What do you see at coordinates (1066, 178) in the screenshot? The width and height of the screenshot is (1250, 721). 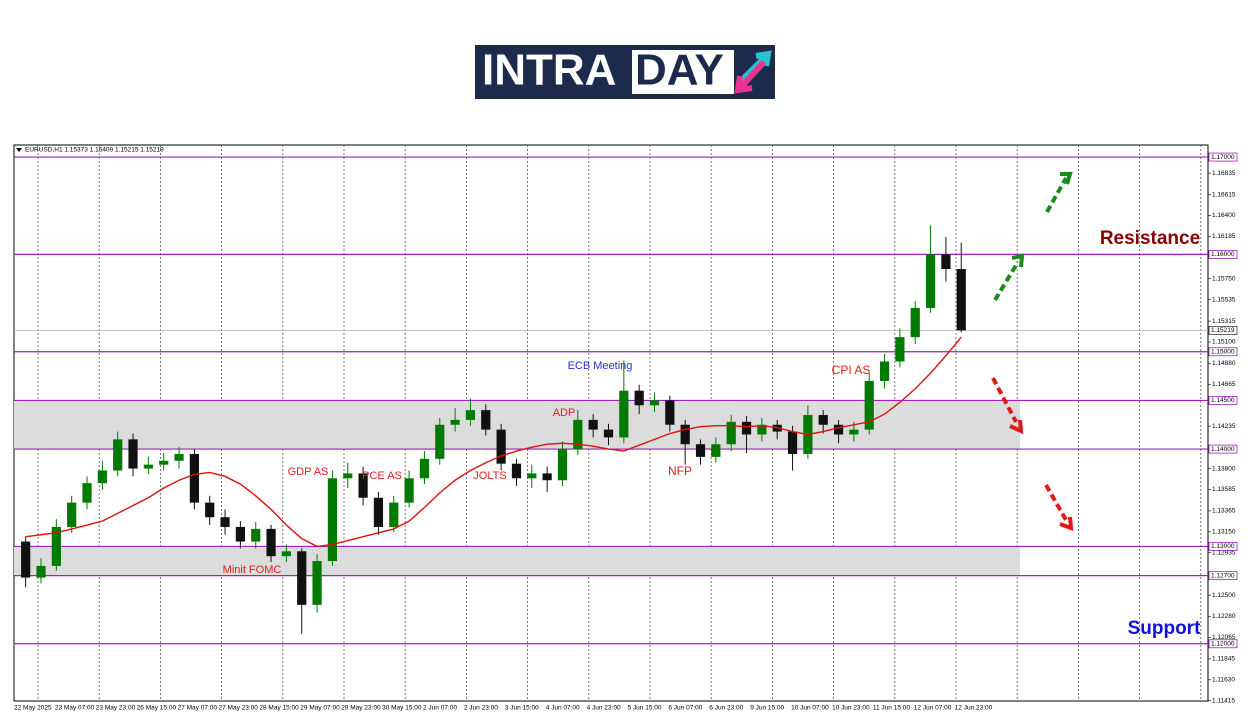 I see `arrow-head` at bounding box center [1066, 178].